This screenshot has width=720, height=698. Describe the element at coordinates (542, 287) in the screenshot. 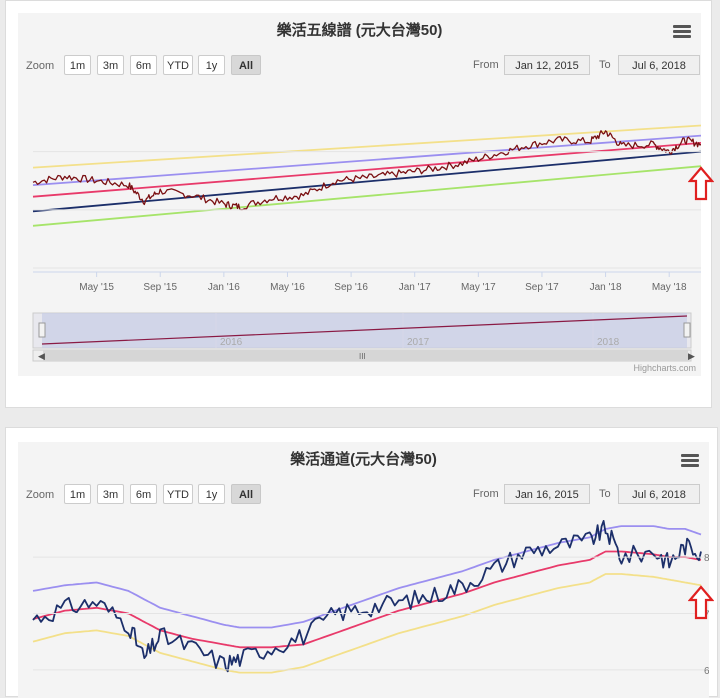

I see `x-tick-label: Sep '17` at that location.